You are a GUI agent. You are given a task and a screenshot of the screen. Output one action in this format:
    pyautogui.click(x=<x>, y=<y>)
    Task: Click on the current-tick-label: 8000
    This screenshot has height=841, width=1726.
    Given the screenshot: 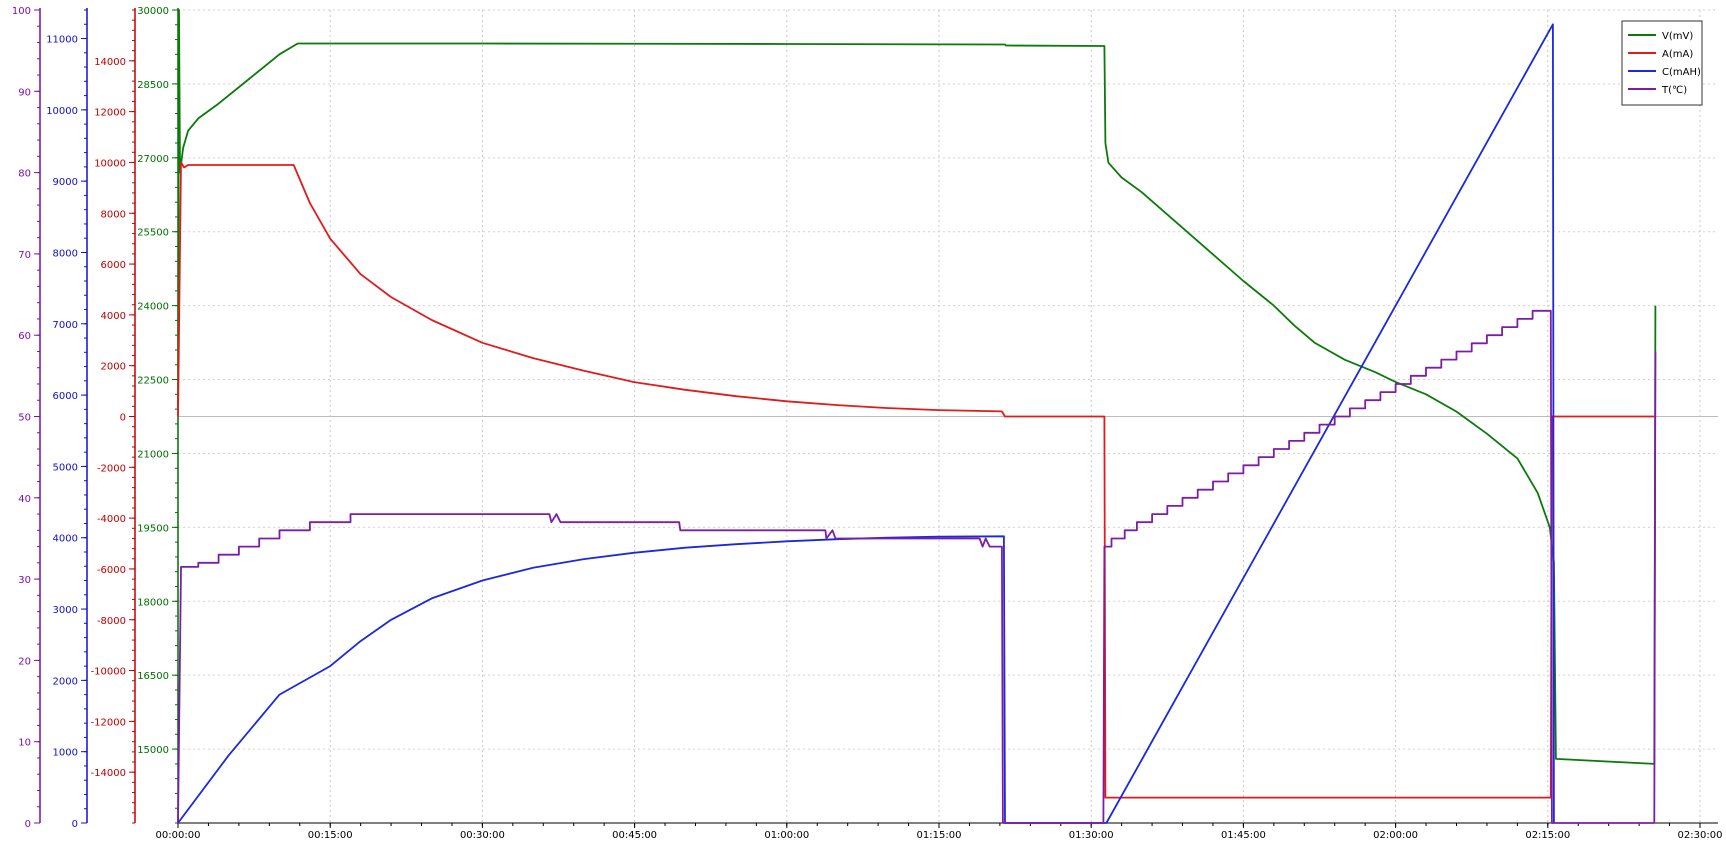 What is the action you would take?
    pyautogui.click(x=113, y=214)
    